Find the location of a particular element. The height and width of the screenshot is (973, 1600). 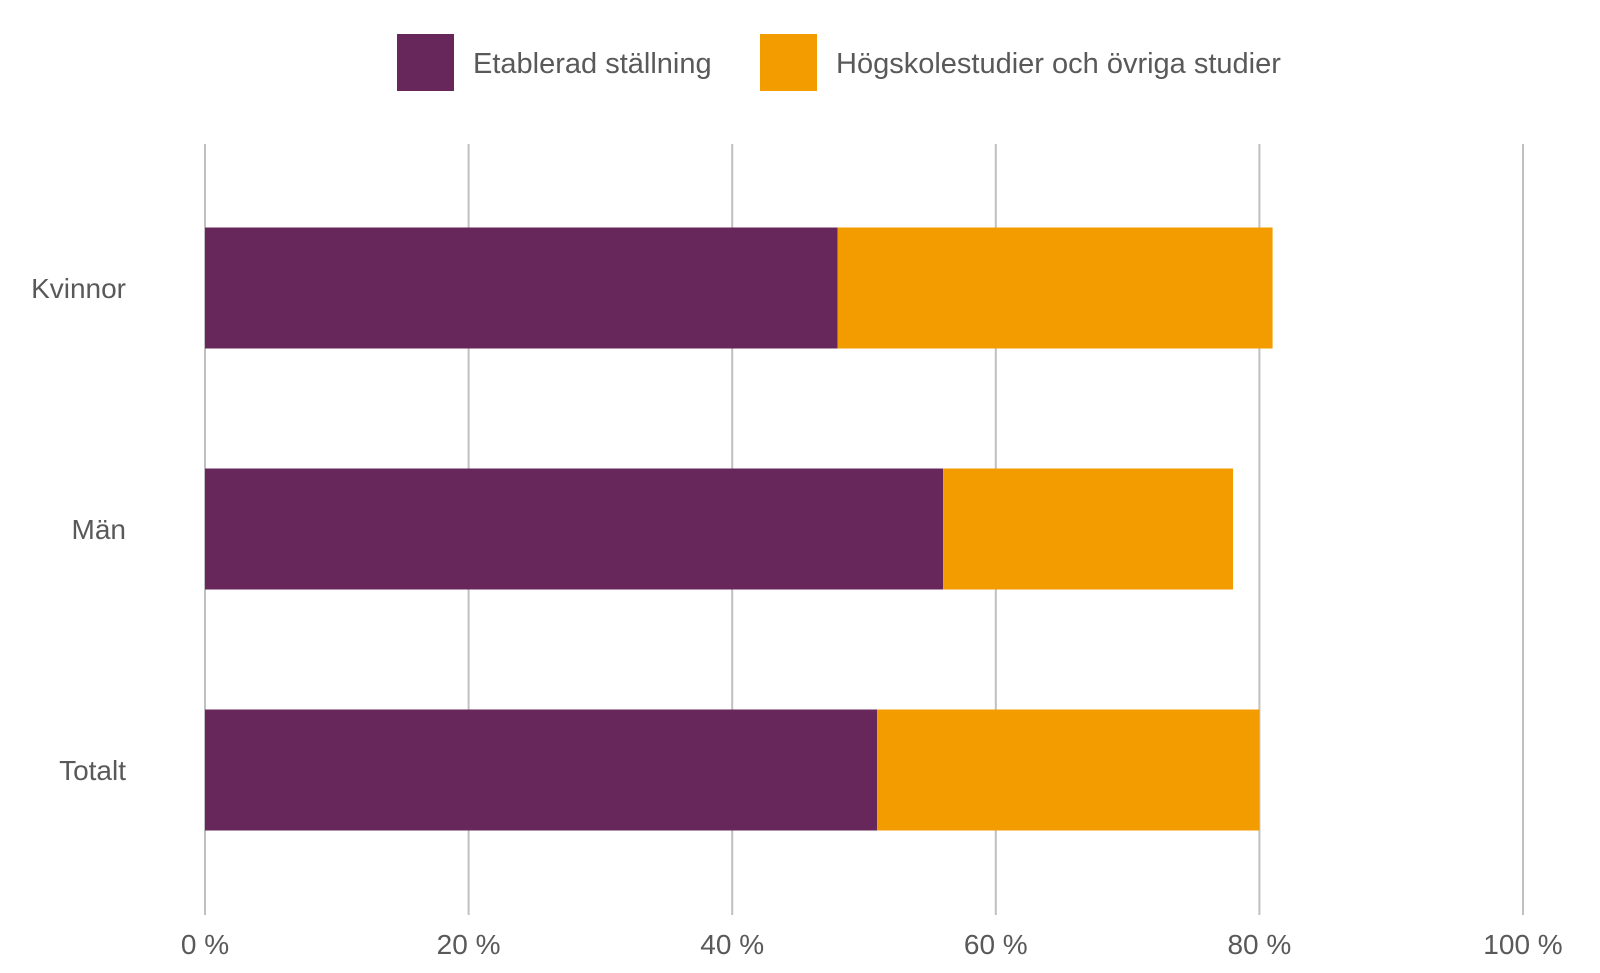

x-tick-label: 60 % is located at coordinates (996, 944).